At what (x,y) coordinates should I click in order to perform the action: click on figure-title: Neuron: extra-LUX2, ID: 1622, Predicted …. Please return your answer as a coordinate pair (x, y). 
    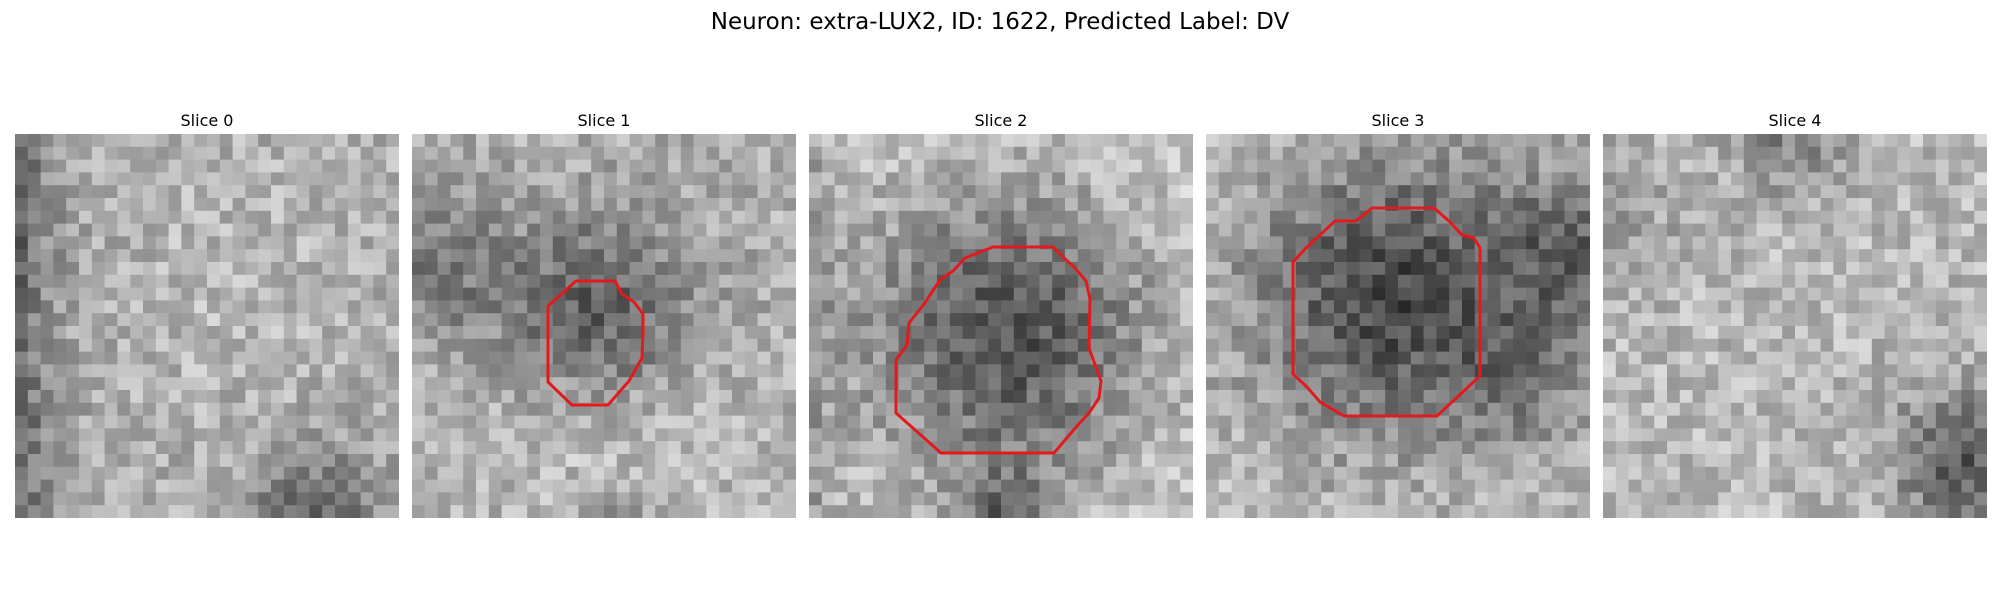
    Looking at the image, I should click on (1000, 22).